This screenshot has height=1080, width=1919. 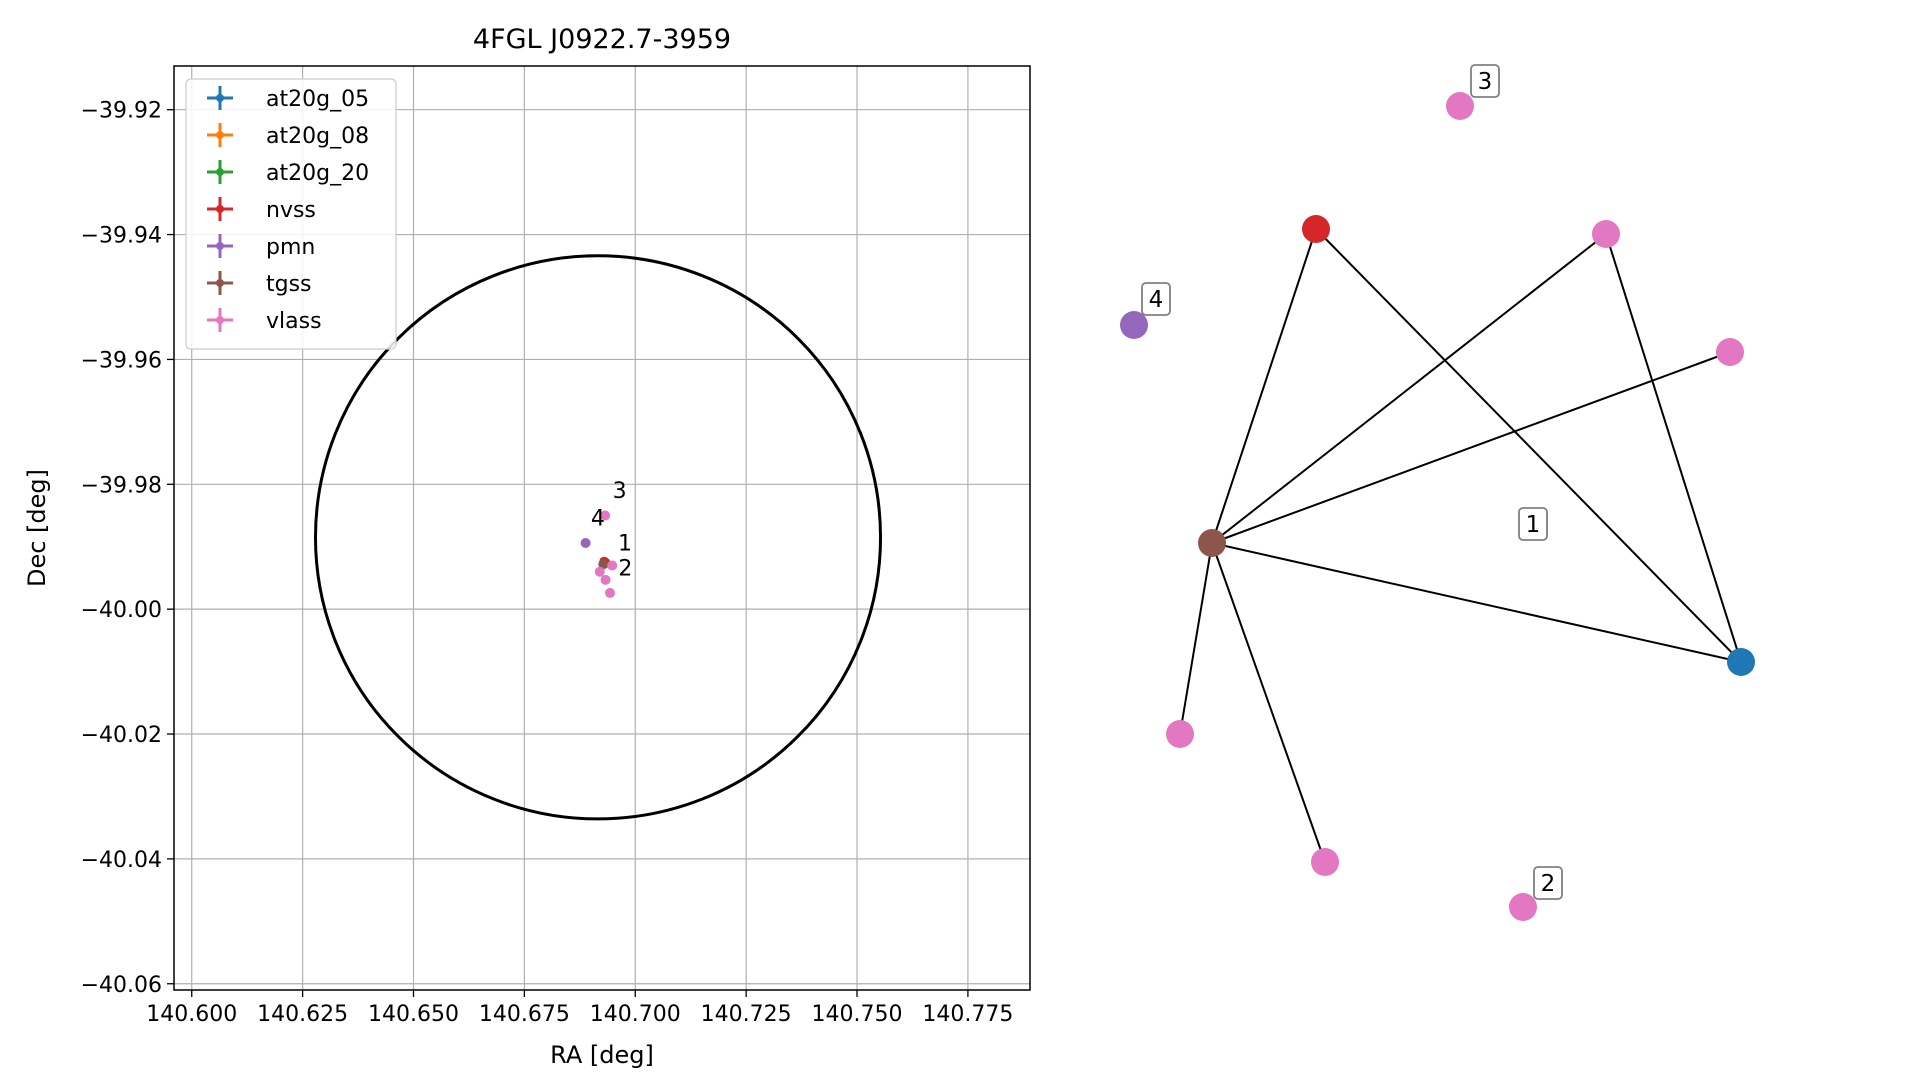 What do you see at coordinates (620, 491) in the screenshot?
I see `point-annotation: 3` at bounding box center [620, 491].